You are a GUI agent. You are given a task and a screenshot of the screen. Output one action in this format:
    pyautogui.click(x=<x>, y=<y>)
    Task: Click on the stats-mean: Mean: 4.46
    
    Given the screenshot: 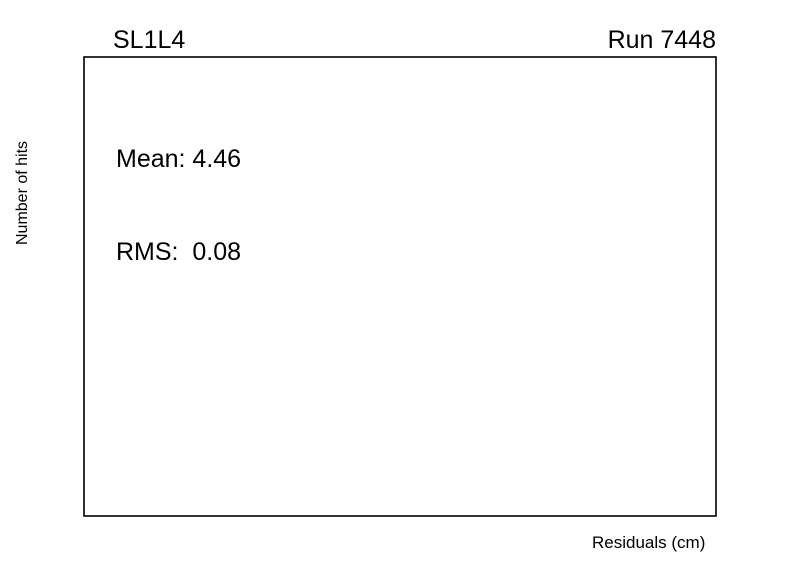 What is the action you would take?
    pyautogui.click(x=179, y=159)
    